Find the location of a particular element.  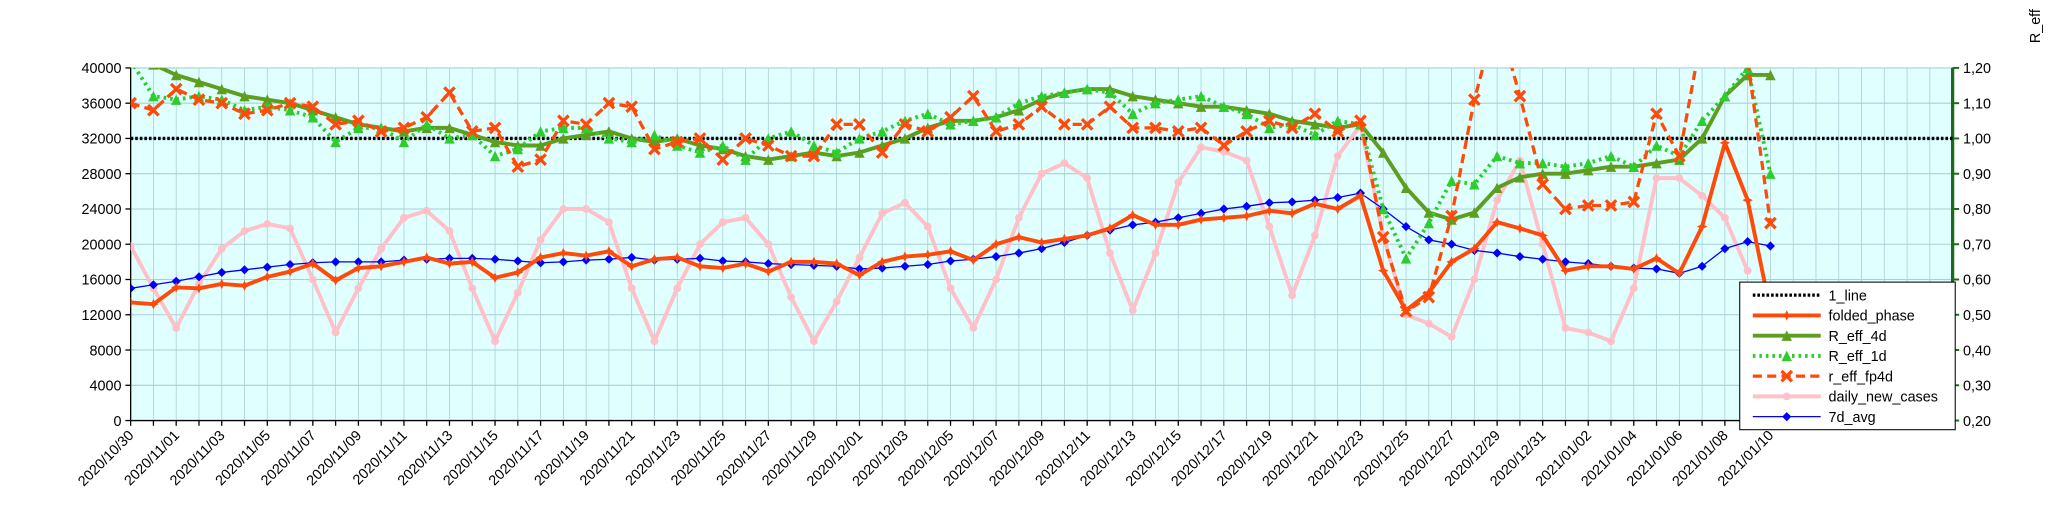

legend-label: r_eff_fp4d is located at coordinates (1861, 377).